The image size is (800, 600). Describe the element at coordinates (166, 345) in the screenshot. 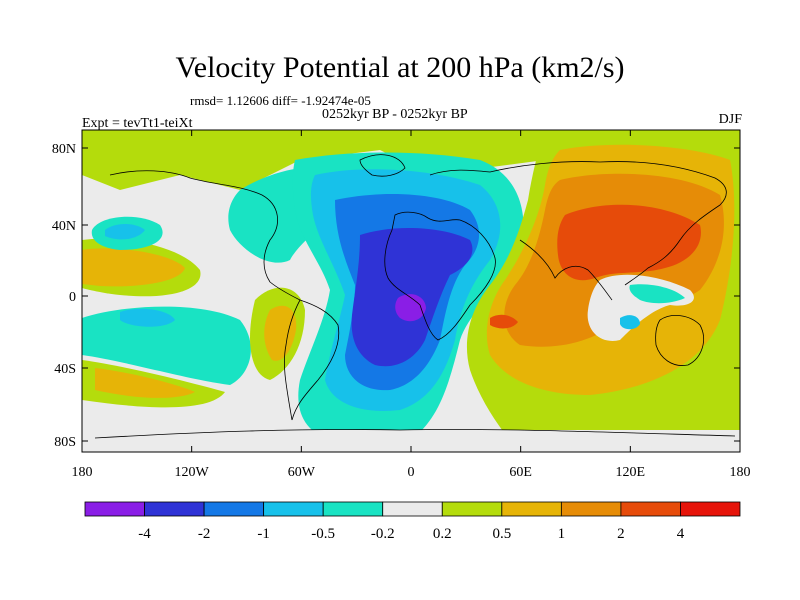

I see `contour-south-pacific-negative` at that location.